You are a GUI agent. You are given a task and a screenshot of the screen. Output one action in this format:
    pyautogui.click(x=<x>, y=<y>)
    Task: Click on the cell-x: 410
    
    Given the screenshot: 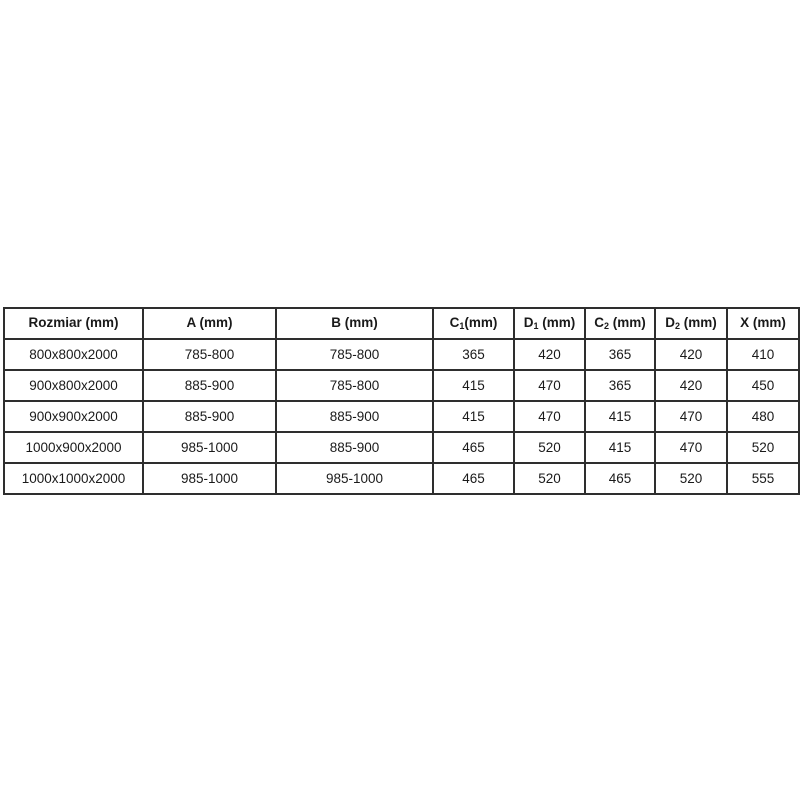 What is the action you would take?
    pyautogui.click(x=763, y=354)
    